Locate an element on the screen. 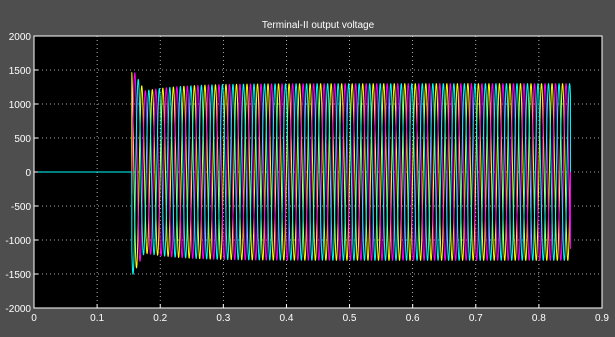  x-tick-label: 0.2 is located at coordinates (160, 318).